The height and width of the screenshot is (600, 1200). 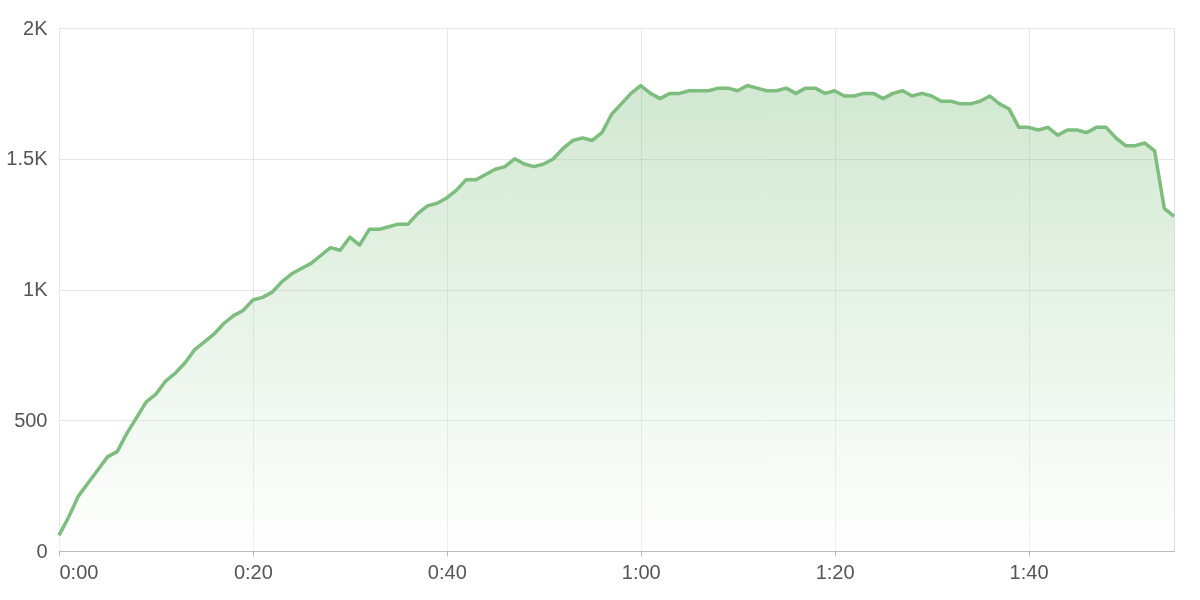 I want to click on y-tick-label: 2K, so click(x=36, y=27).